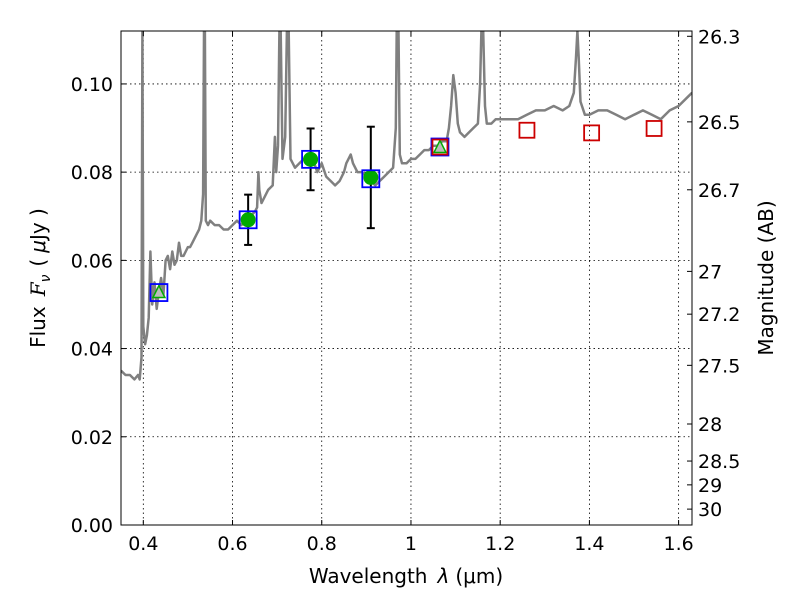 The width and height of the screenshot is (800, 600). Describe the element at coordinates (143, 544) in the screenshot. I see `x-tick-label: 0.4` at that location.